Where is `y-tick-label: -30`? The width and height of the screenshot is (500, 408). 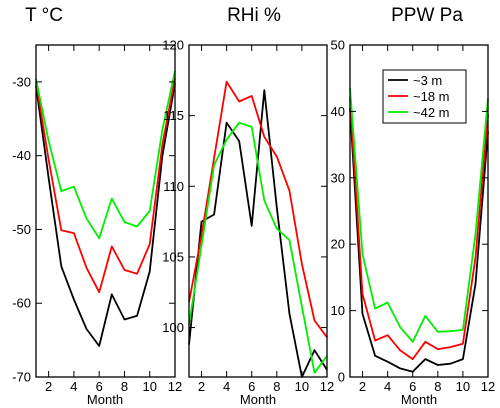 y-tick-label: -30 is located at coordinates (21, 81).